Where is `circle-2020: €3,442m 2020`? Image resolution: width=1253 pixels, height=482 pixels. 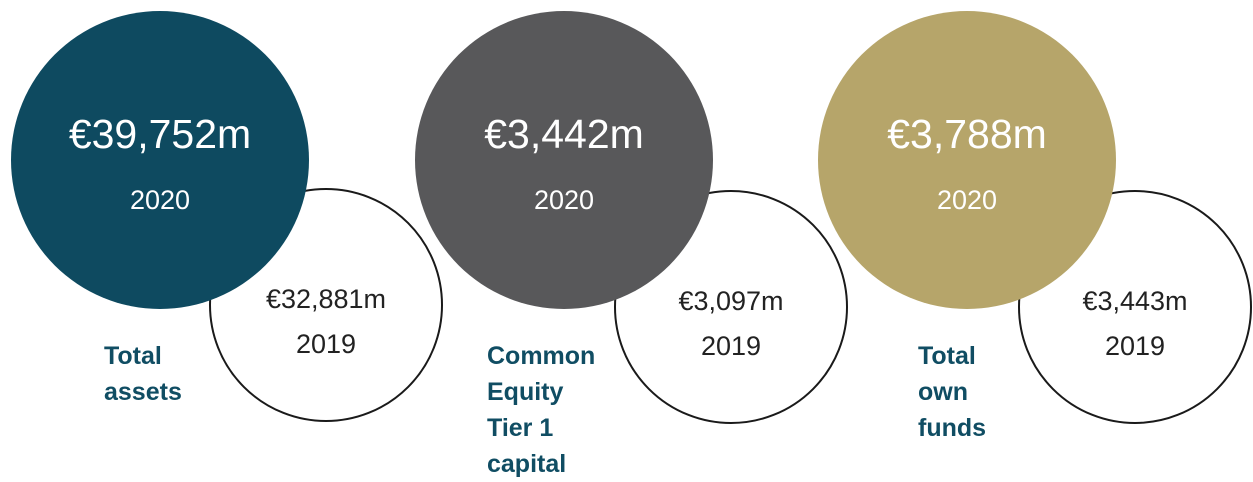 circle-2020: €3,442m 2020 is located at coordinates (564, 160).